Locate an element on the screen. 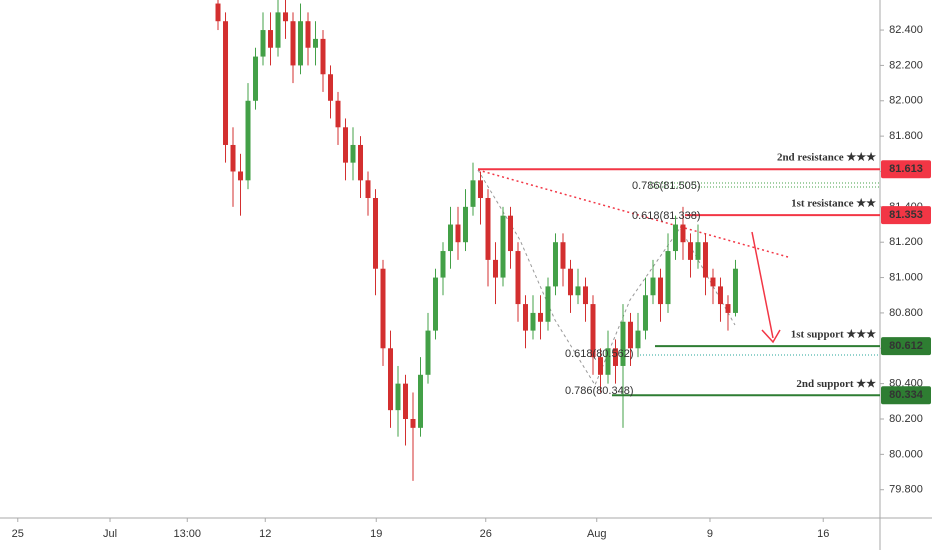 The width and height of the screenshot is (932, 550). arrow-head is located at coordinates (771, 336).